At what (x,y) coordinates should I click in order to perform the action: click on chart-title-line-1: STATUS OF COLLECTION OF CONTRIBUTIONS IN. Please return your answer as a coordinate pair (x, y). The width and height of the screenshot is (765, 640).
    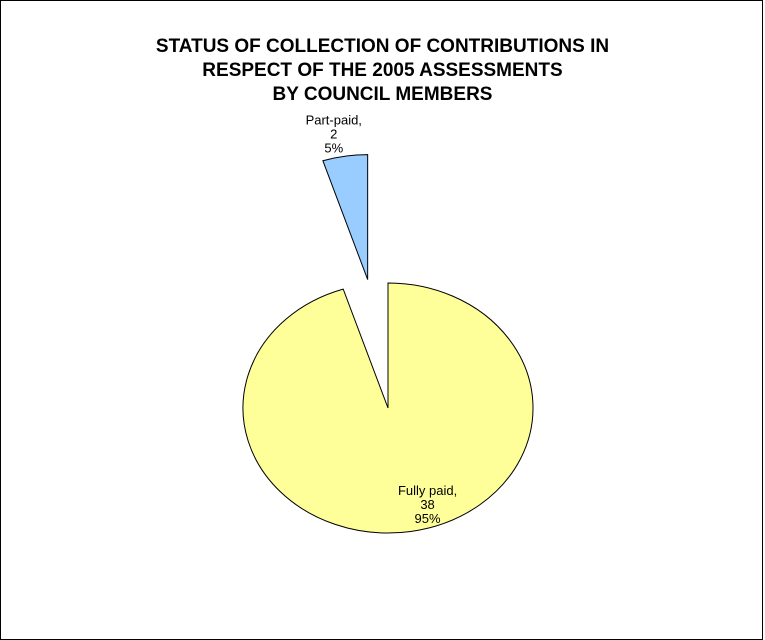
    Looking at the image, I should click on (382, 46).